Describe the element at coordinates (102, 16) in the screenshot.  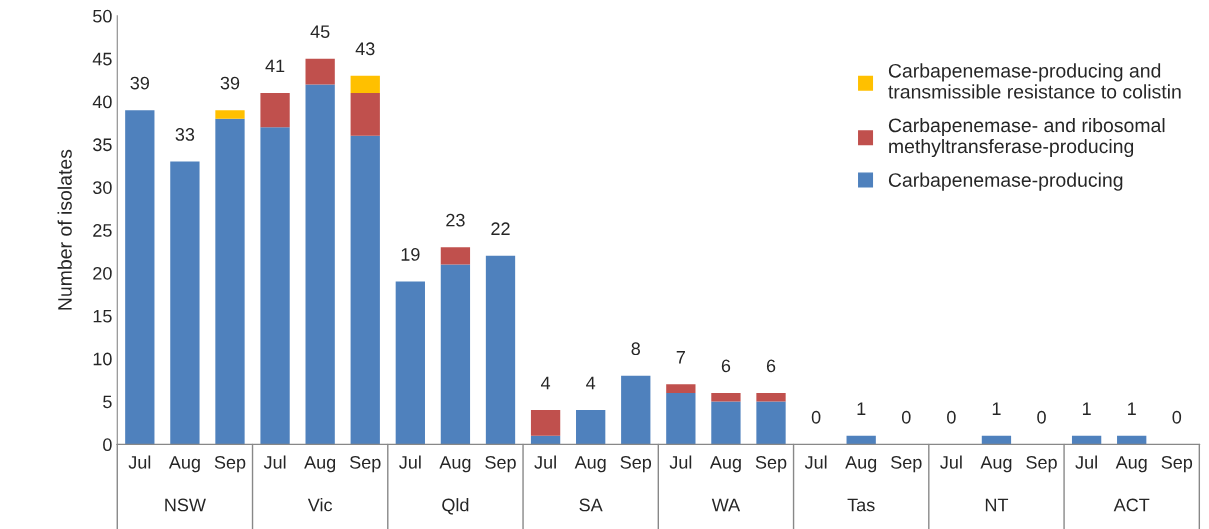
I see `y-tick-label: 50` at that location.